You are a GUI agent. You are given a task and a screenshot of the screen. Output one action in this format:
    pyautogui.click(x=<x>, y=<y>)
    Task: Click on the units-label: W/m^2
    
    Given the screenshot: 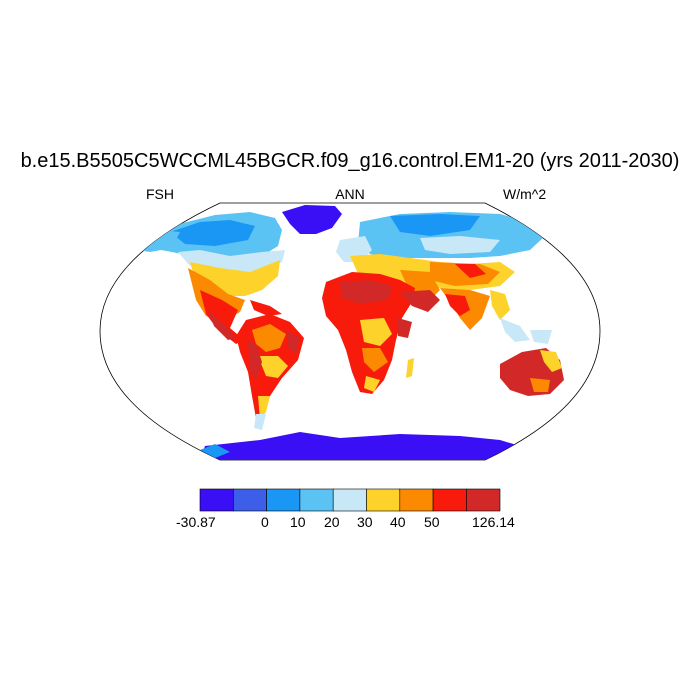 What is the action you would take?
    pyautogui.click(x=525, y=194)
    